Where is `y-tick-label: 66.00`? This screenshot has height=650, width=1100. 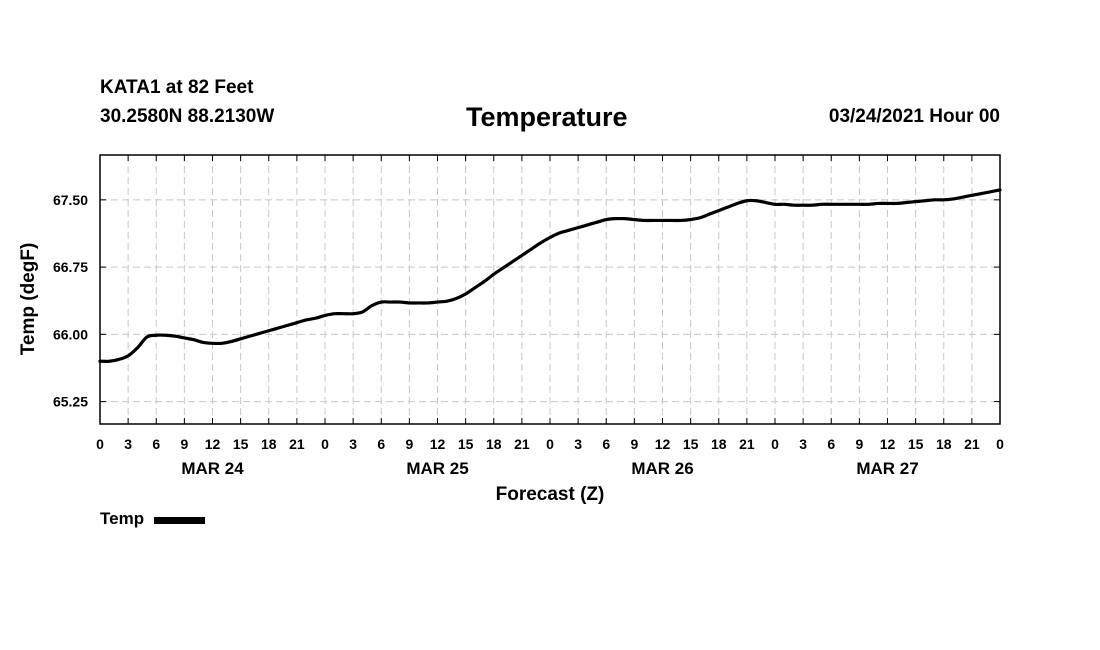 y-tick-label: 66.00 is located at coordinates (70, 334).